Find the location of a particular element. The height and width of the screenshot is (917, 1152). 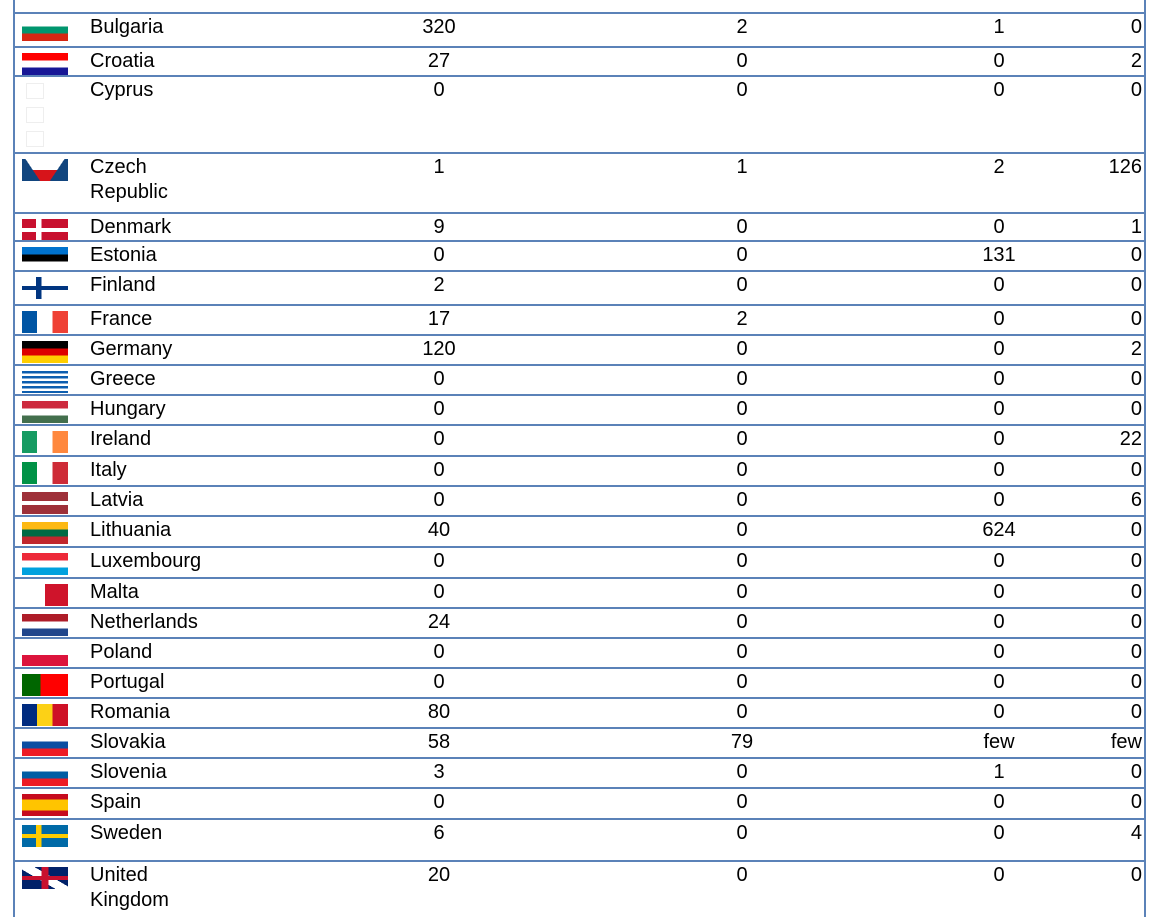

table-cell: 20 is located at coordinates (439, 875).